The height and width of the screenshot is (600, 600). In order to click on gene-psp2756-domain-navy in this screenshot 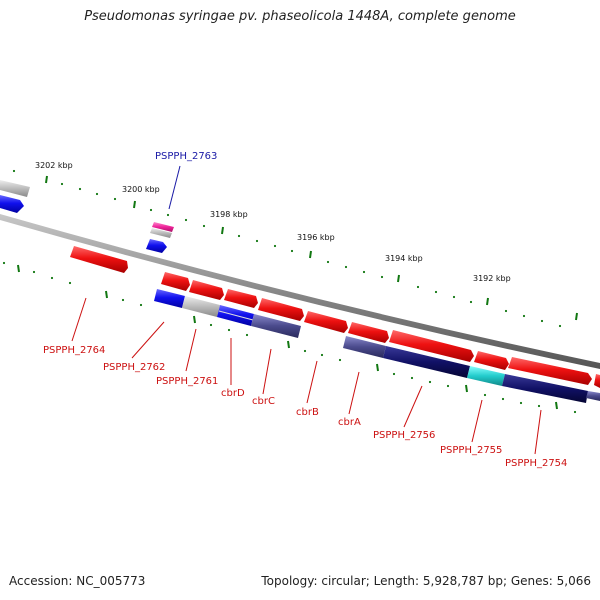, I will do `click(426, 362)`.